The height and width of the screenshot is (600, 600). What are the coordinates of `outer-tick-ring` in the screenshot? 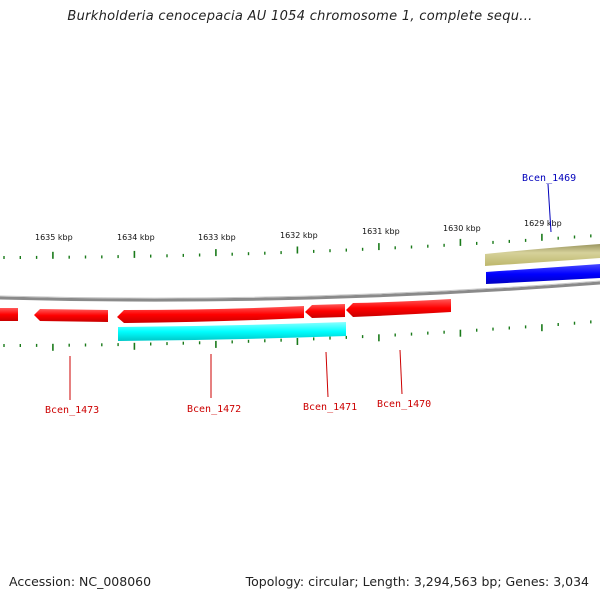 It's located at (297, 246).